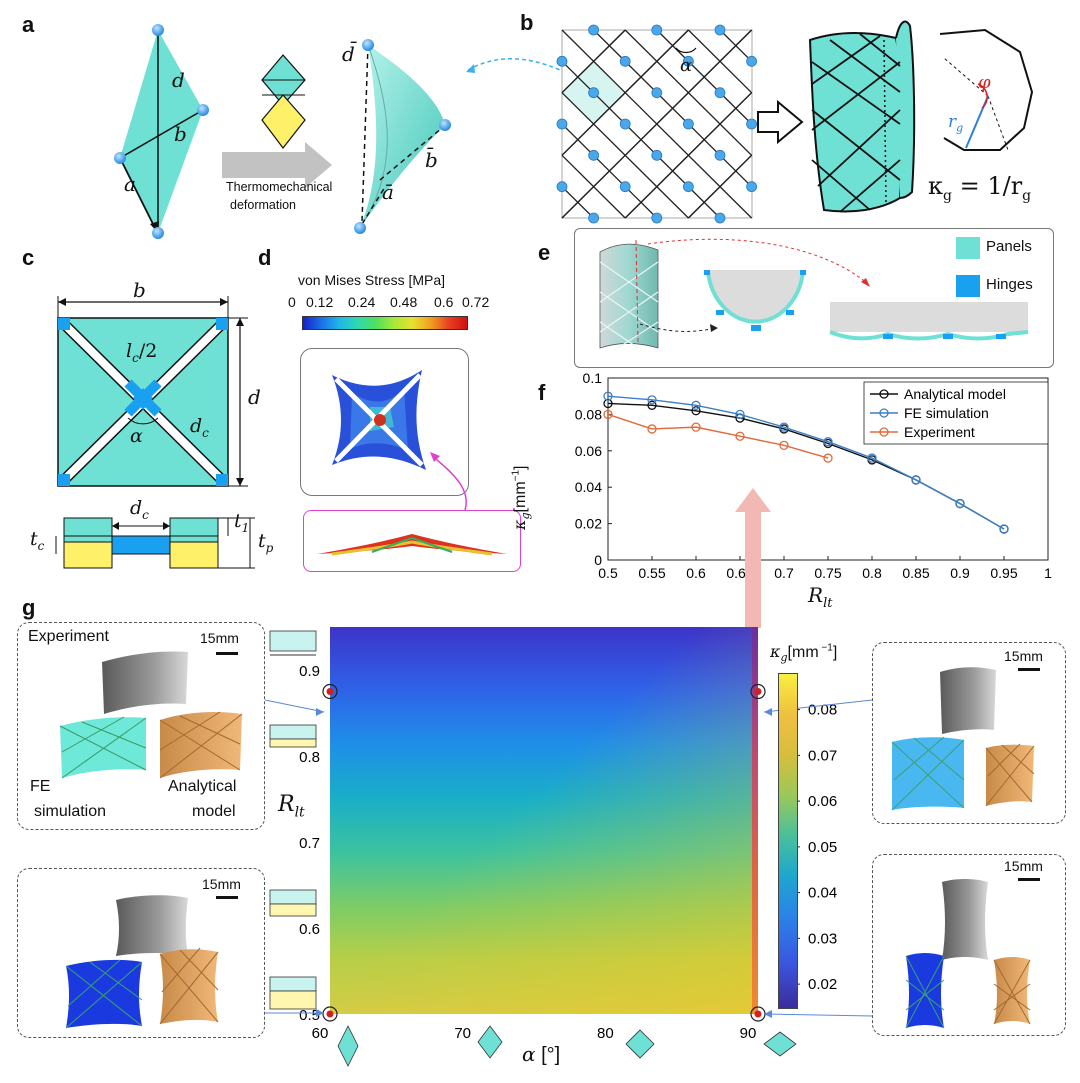  Describe the element at coordinates (598, 560) in the screenshot. I see `y-tick-label: 0` at that location.